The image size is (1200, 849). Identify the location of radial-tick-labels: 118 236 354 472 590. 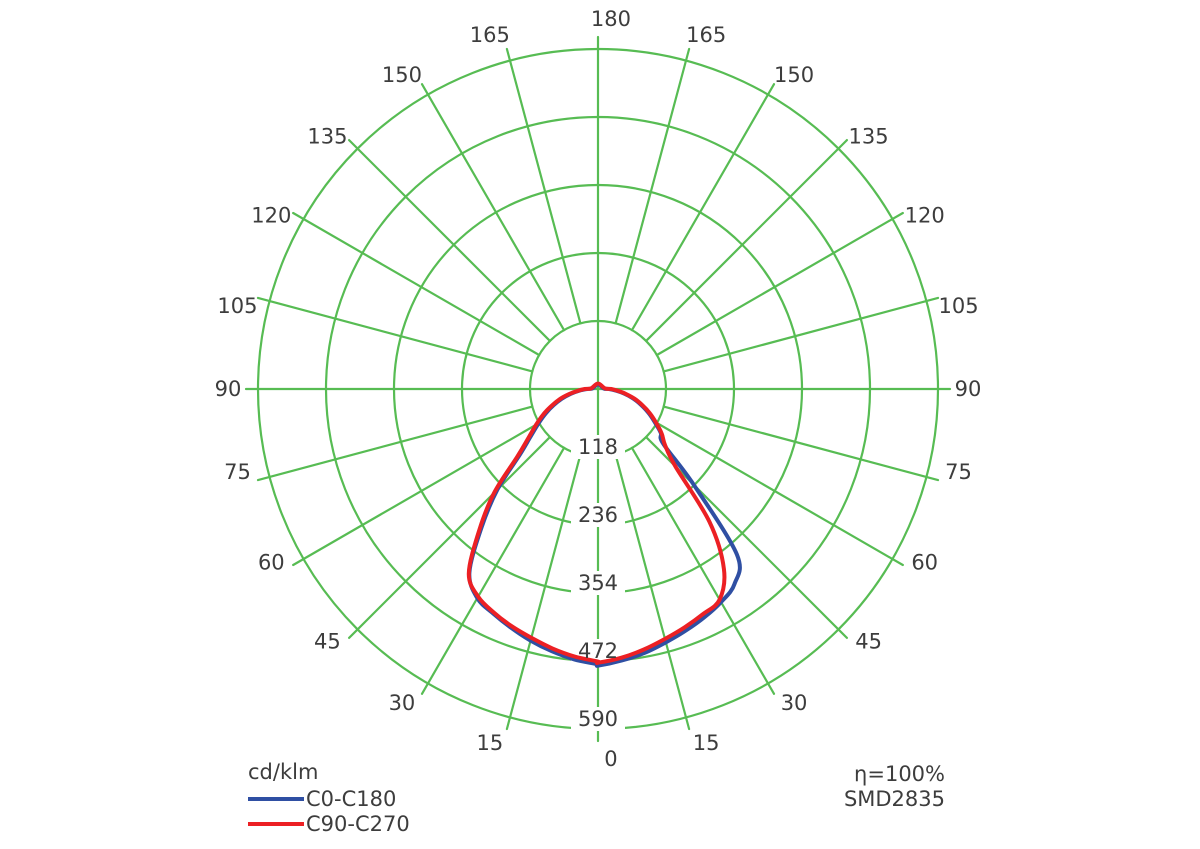
(598, 583).